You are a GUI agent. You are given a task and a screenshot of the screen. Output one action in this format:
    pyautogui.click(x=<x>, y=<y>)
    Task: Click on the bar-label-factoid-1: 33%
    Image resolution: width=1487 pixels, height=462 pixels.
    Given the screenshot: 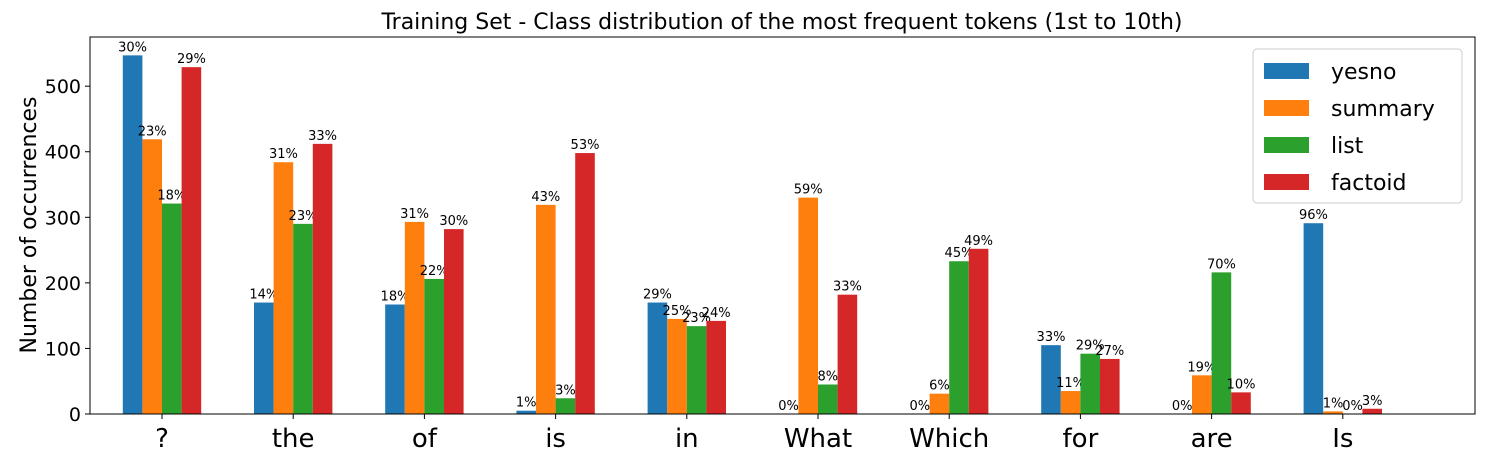 What is the action you would take?
    pyautogui.click(x=322, y=136)
    